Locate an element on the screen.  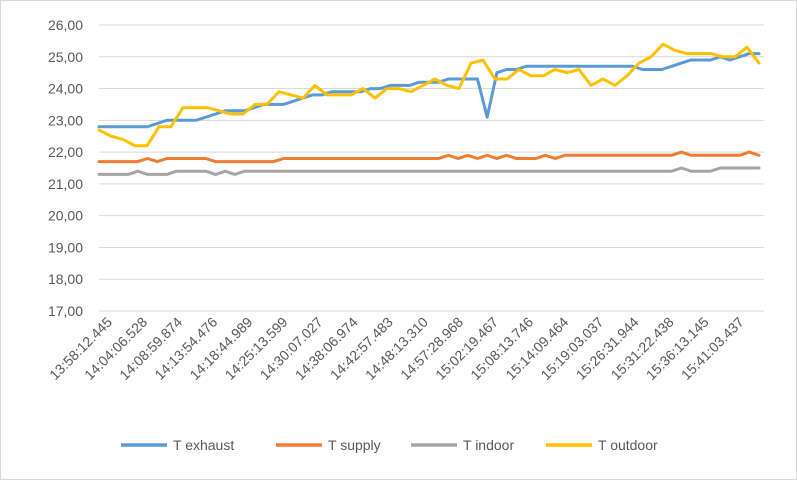
legend-item: T supply is located at coordinates (328, 445).